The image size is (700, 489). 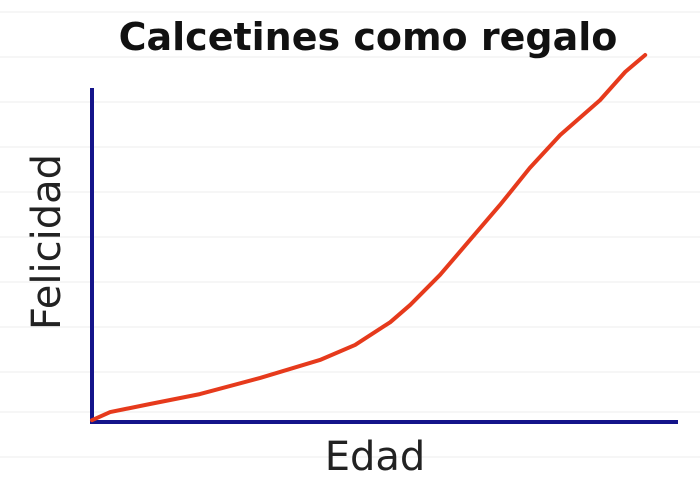 I want to click on x-axis-label: Edad, so click(x=375, y=457).